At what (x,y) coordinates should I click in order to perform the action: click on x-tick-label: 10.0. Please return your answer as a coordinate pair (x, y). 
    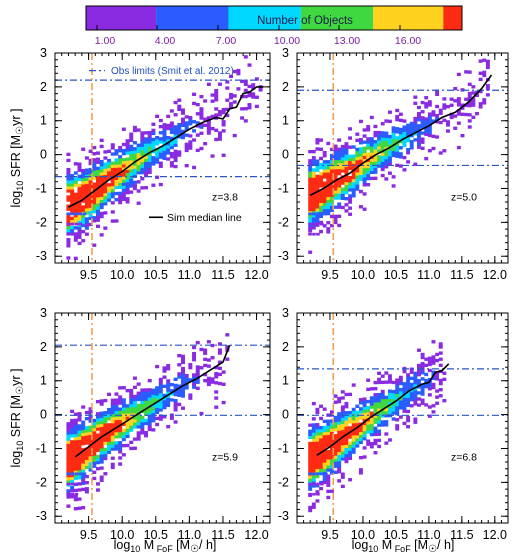
    Looking at the image, I should click on (363, 275).